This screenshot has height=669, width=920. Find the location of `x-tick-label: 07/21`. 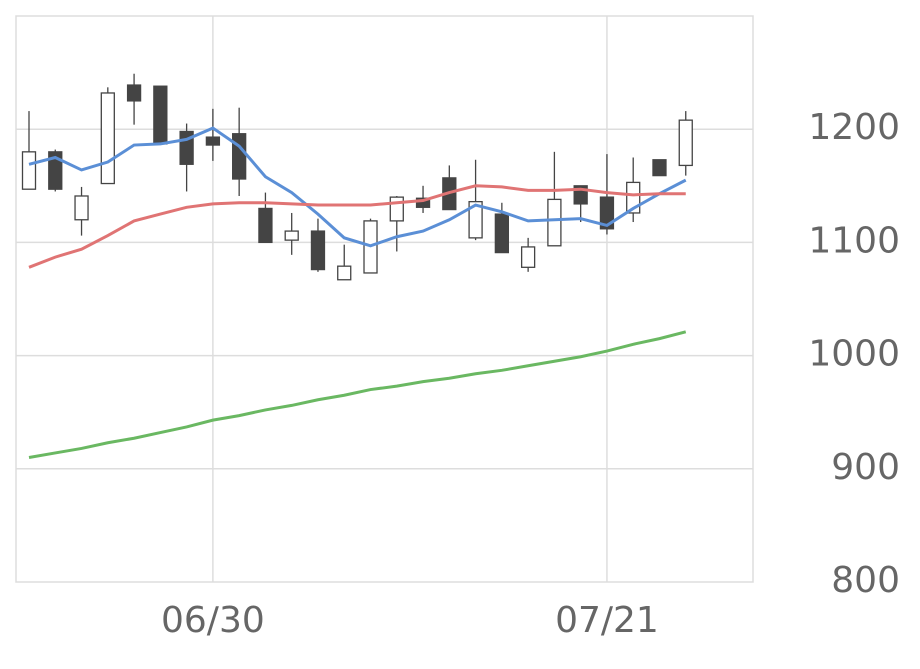

x-tick-label: 07/21 is located at coordinates (607, 620).